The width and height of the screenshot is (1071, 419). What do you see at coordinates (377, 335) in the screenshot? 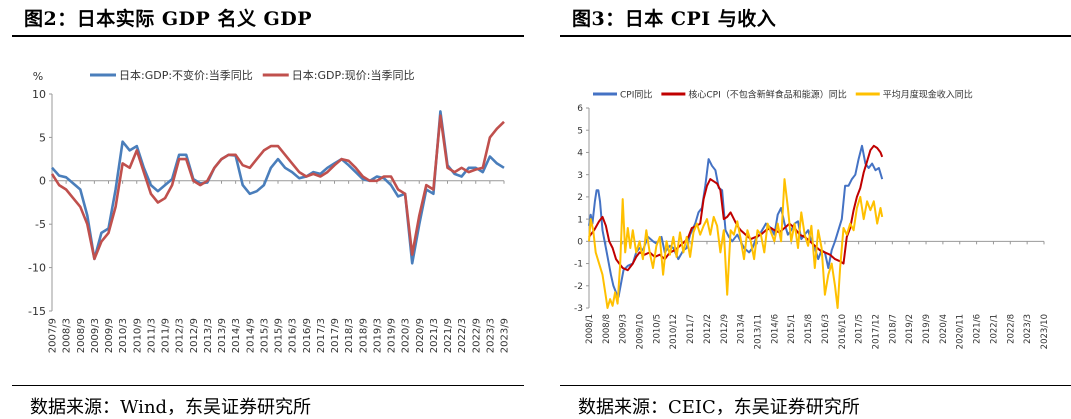
I see `x-tick-label: 2019/3` at bounding box center [377, 335].